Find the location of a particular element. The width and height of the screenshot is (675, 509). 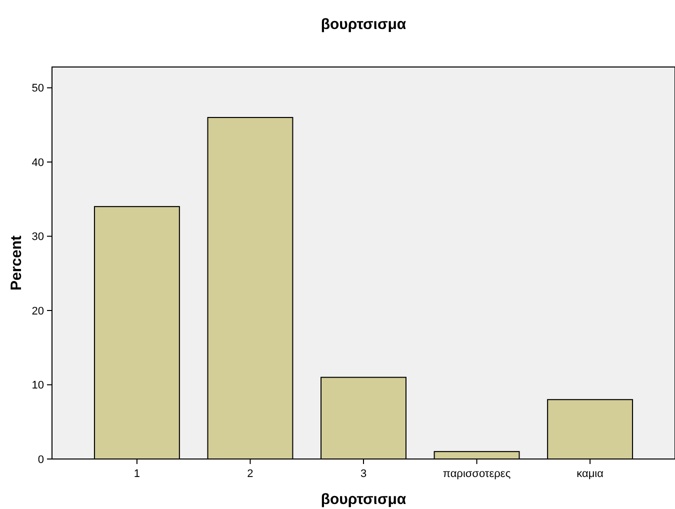

x-tick-label: 1 is located at coordinates (137, 474).